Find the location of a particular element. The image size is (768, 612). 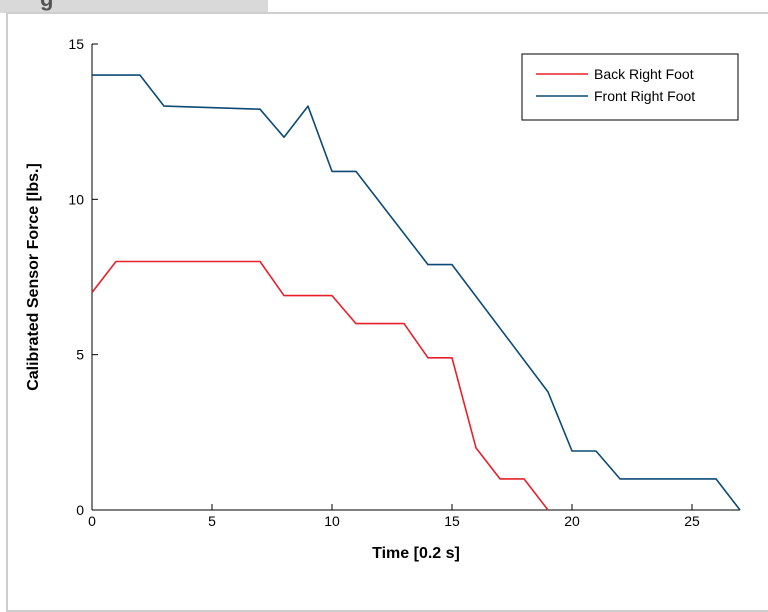

y-tick-label: 15 is located at coordinates (76, 44).